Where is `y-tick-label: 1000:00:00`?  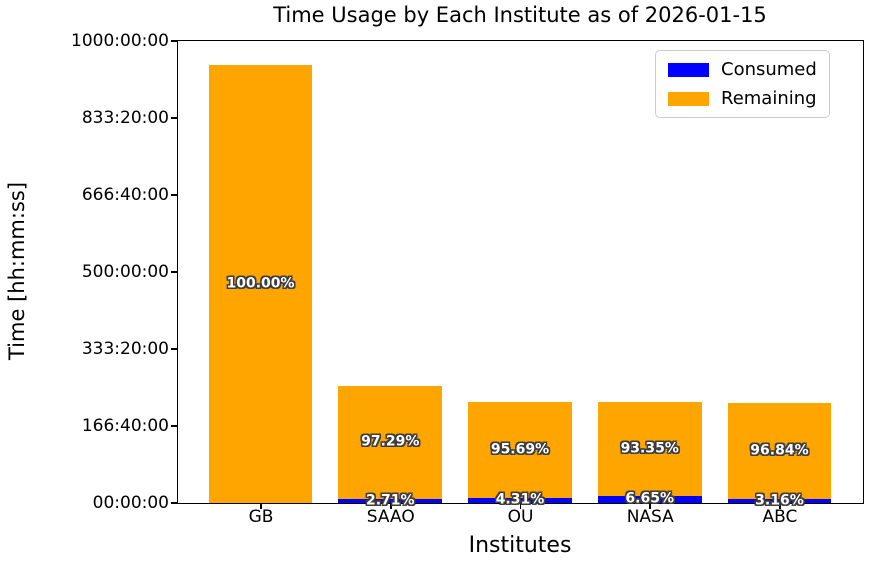 y-tick-label: 1000:00:00 is located at coordinates (120, 41).